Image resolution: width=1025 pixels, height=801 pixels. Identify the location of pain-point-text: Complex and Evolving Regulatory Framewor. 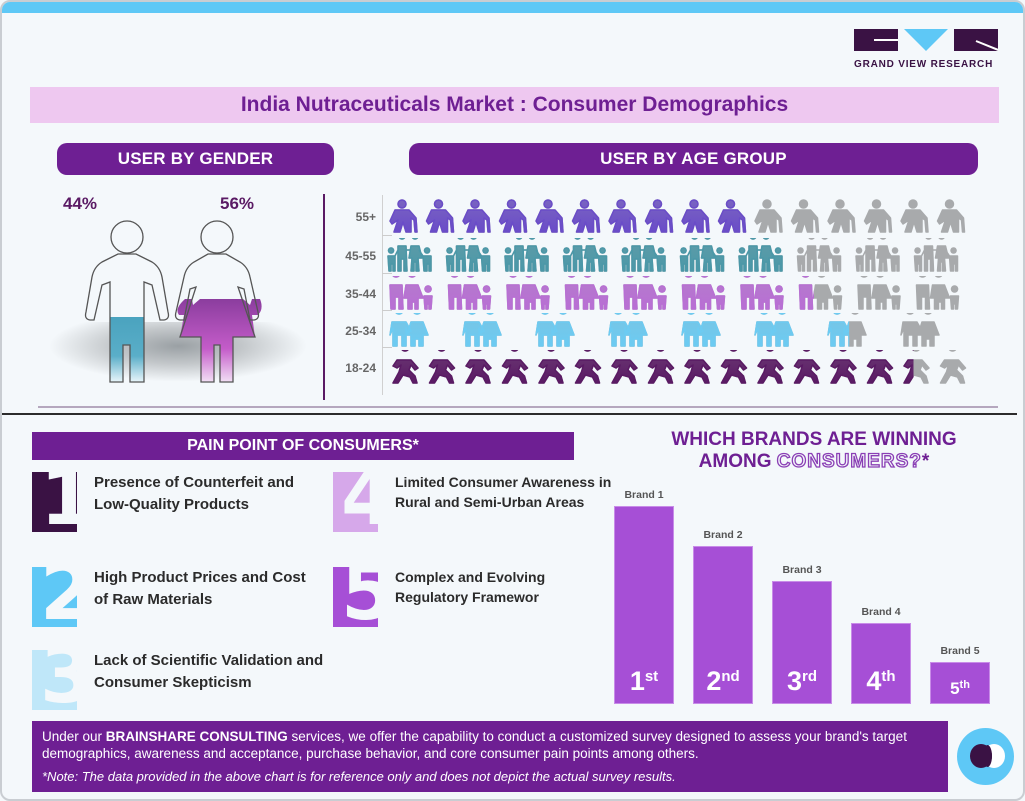
(470, 587).